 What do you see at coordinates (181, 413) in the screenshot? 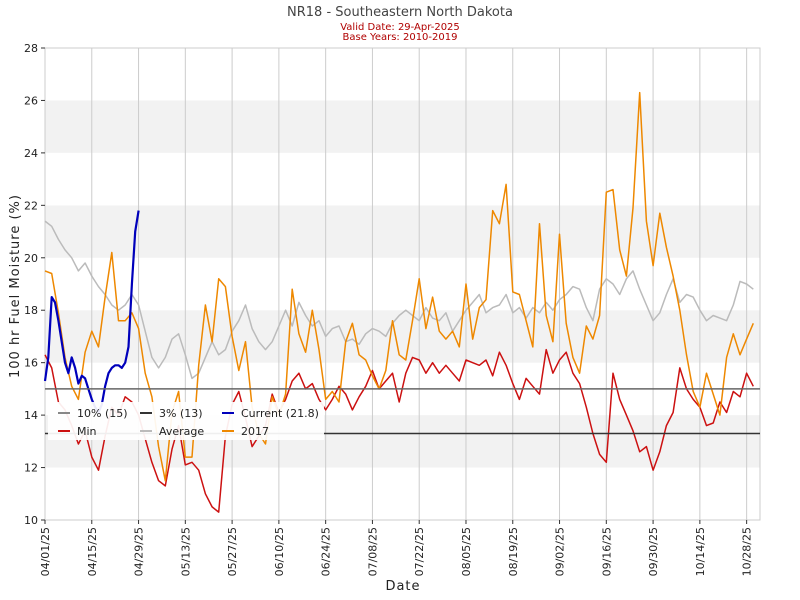
I see `legend-label: 3% (13)` at bounding box center [181, 413].